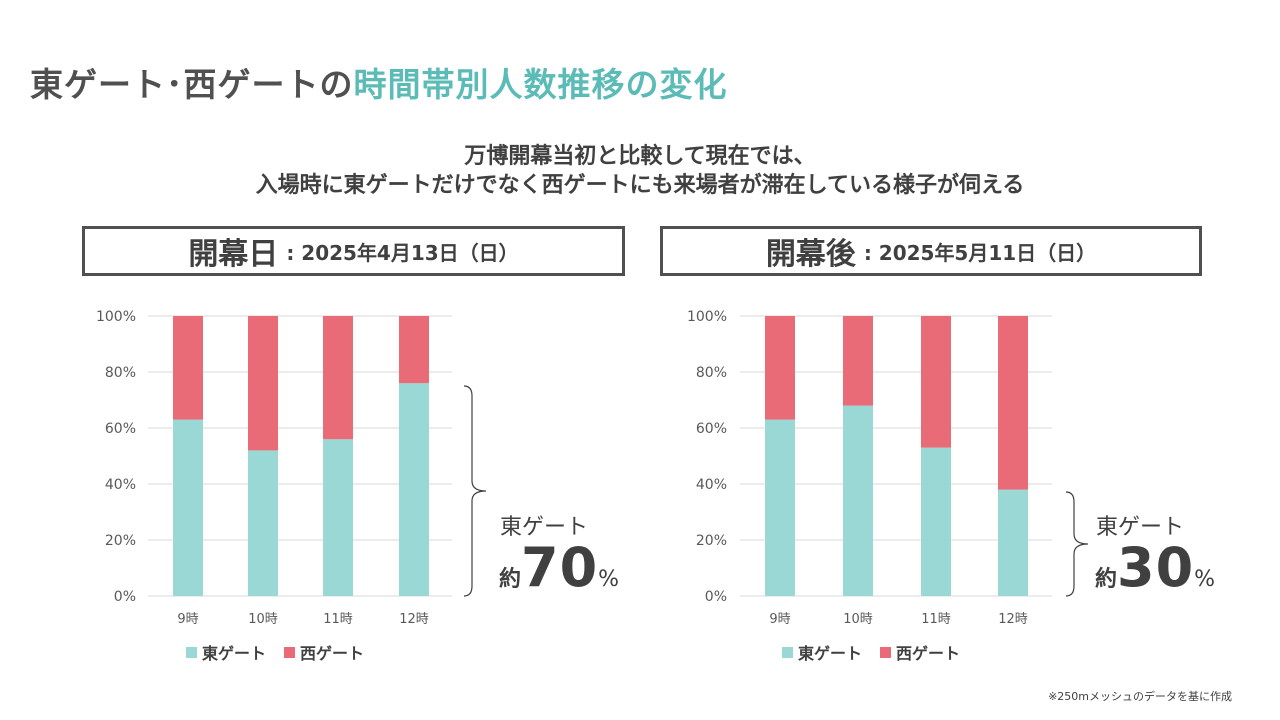 Image resolution: width=1280 pixels, height=720 pixels. Describe the element at coordinates (1140, 696) in the screenshot. I see `footnote: ※250mメッシュのデータを基に作成` at that location.